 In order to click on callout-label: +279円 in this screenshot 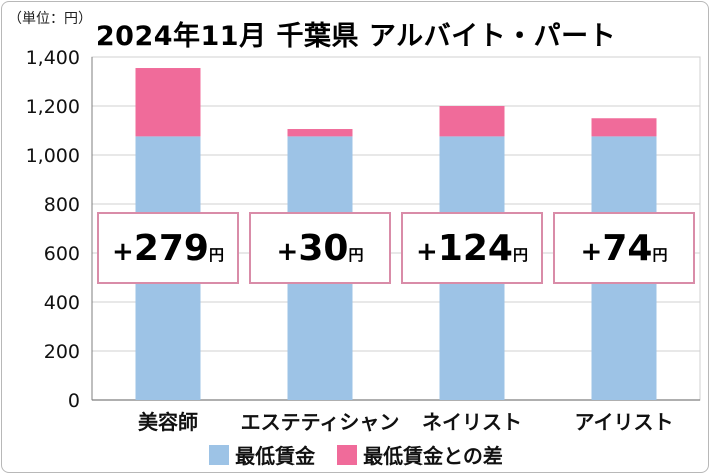, I will do `click(168, 248)`.